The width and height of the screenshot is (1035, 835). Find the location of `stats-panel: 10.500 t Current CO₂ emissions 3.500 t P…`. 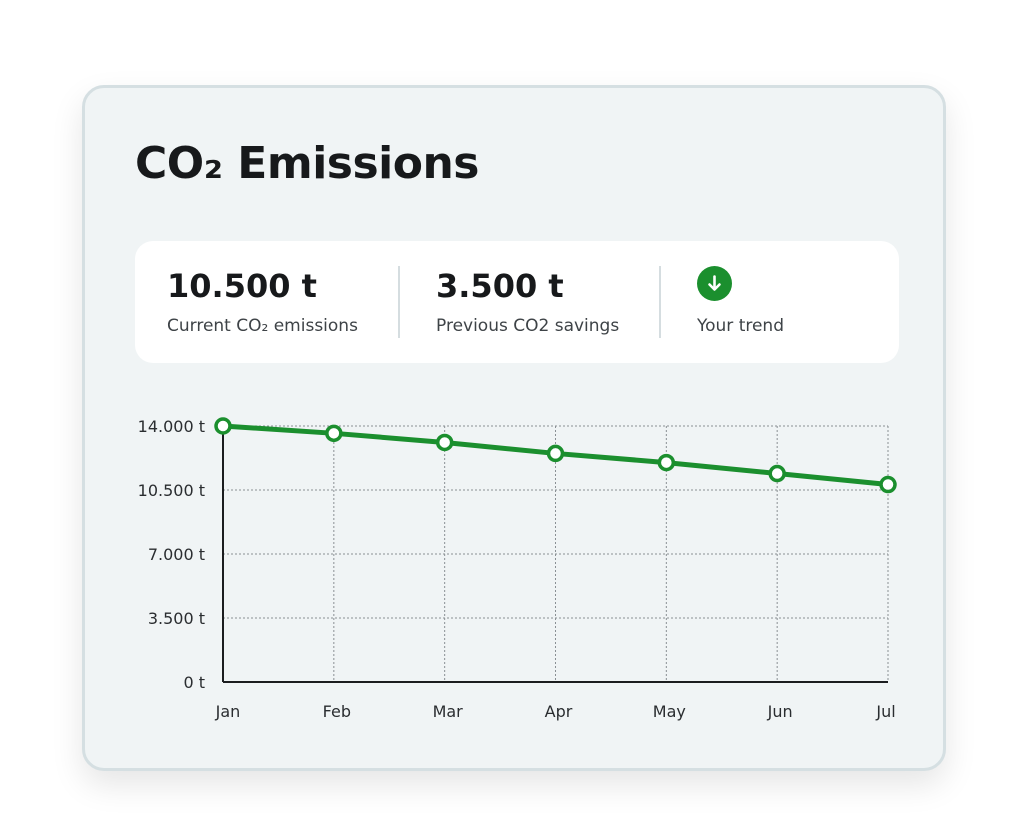

stats-panel: 10.500 t Current CO₂ emissions 3.500 t P… is located at coordinates (517, 302).